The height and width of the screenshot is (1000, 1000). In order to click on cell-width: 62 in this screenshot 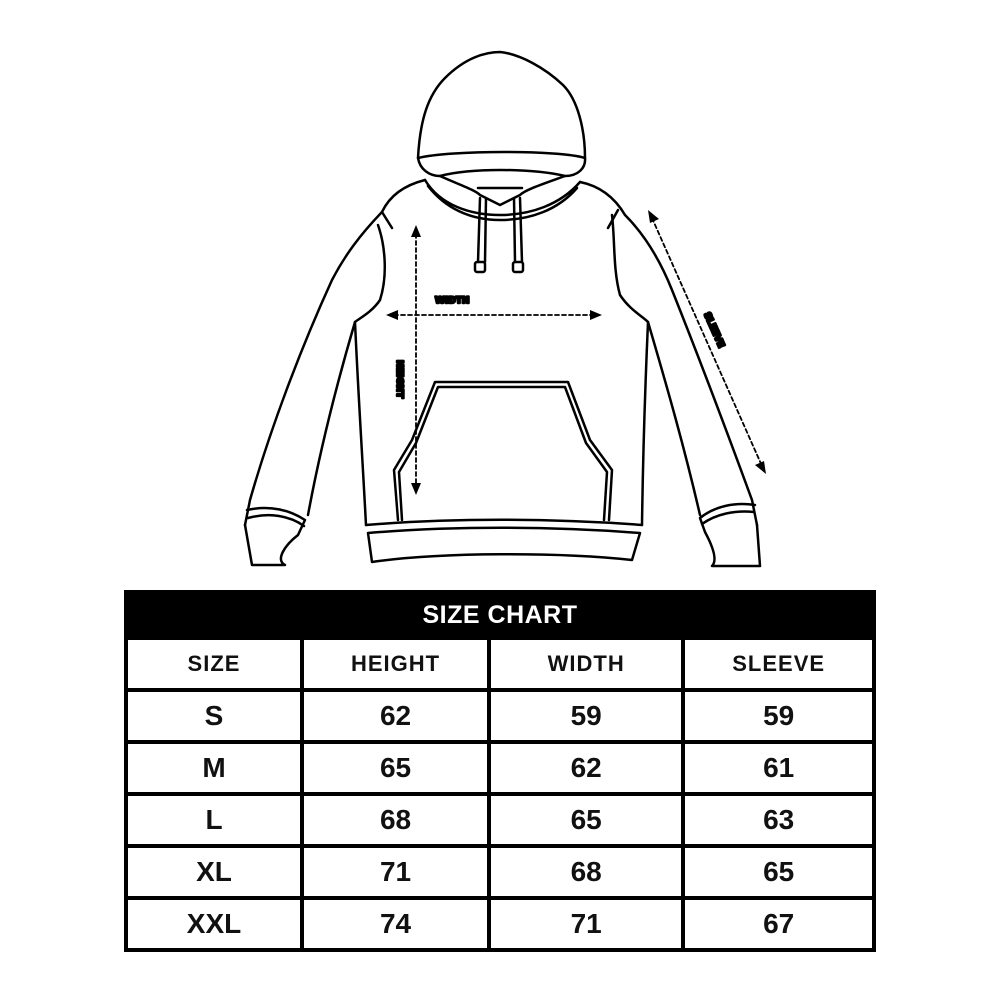, I will do `click(586, 768)`.